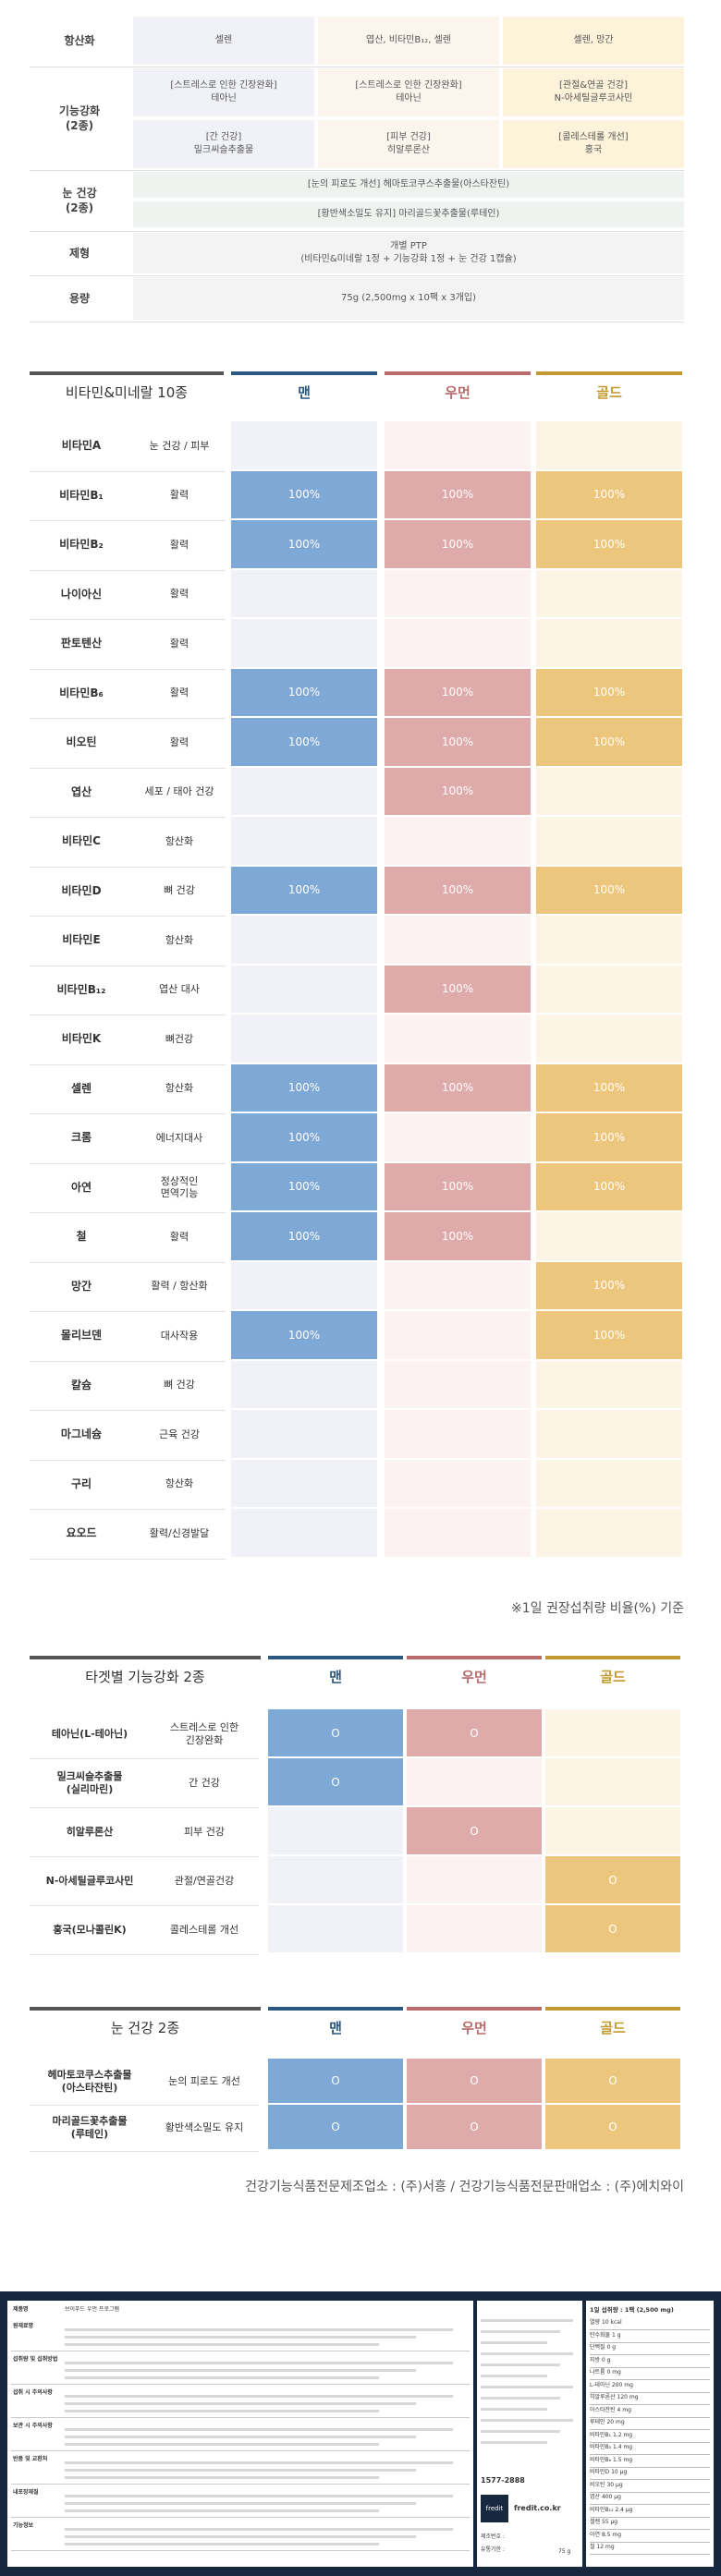  I want to click on vitamin_table-row-name: 아연, so click(81, 1187).